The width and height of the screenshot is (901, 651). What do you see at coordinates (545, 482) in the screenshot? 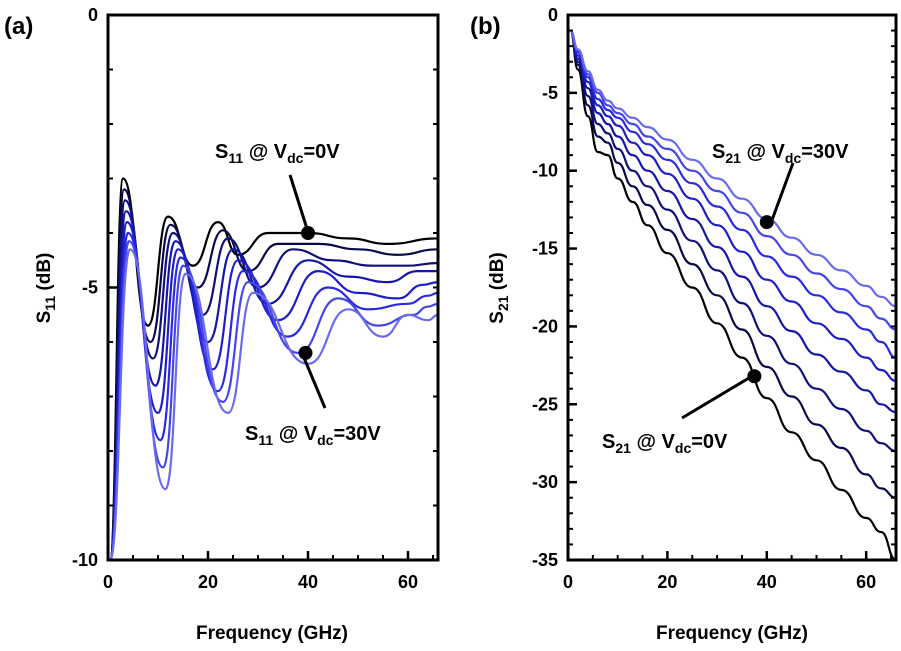
I see `y-tick-label-b-1: -30` at bounding box center [545, 482].